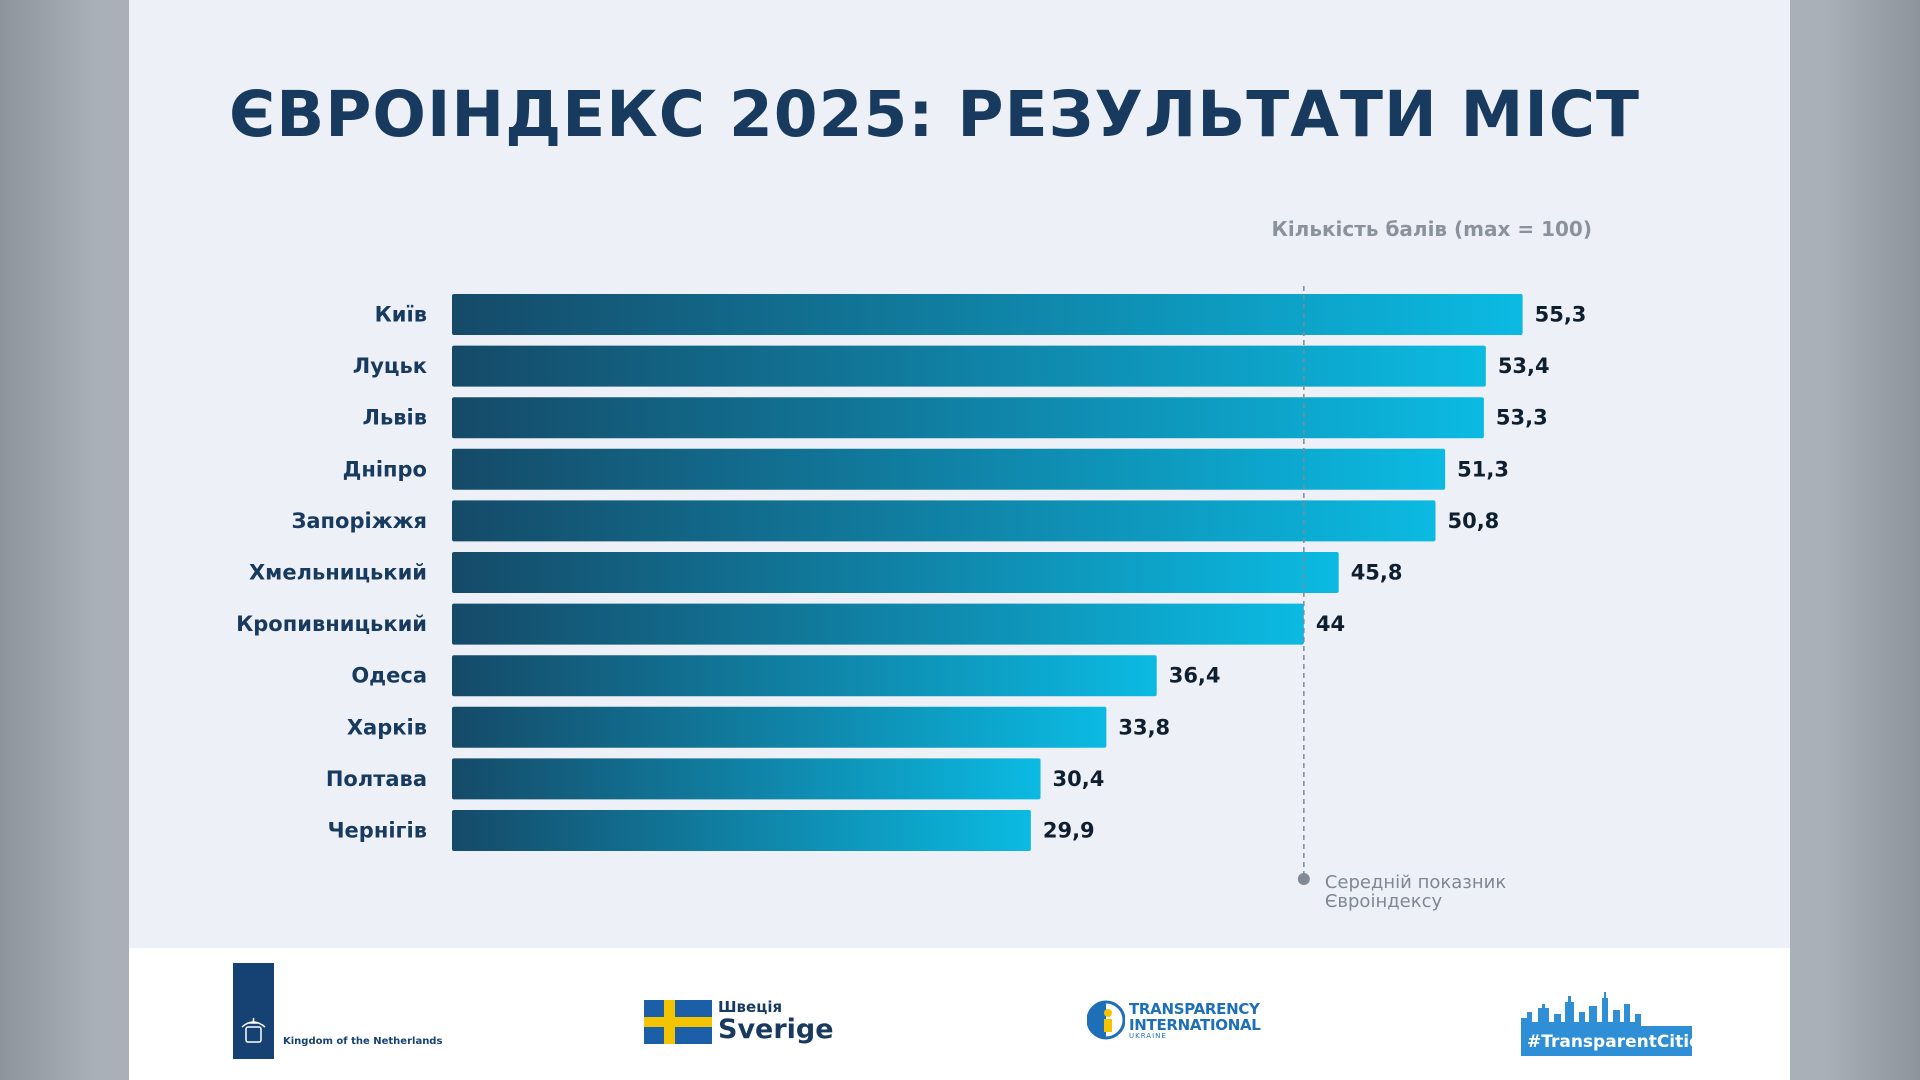 The image size is (1920, 1080). I want to click on sweden-flag-icon, so click(678, 1022).